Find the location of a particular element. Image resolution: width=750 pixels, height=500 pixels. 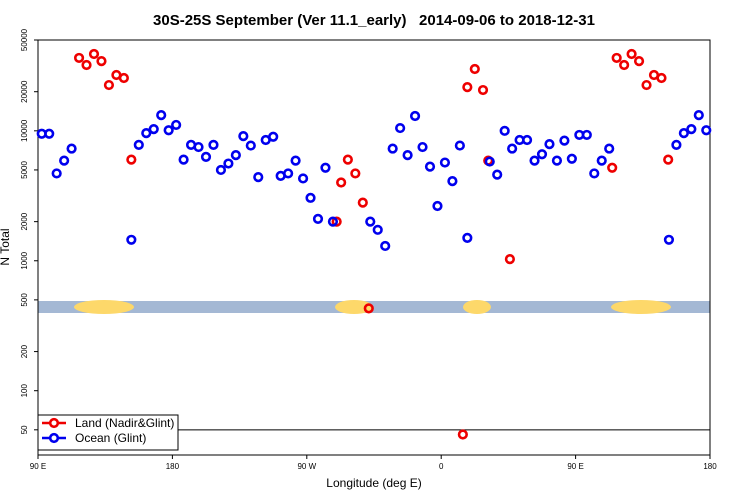

y-tick-label: 5000 is located at coordinates (24, 169).